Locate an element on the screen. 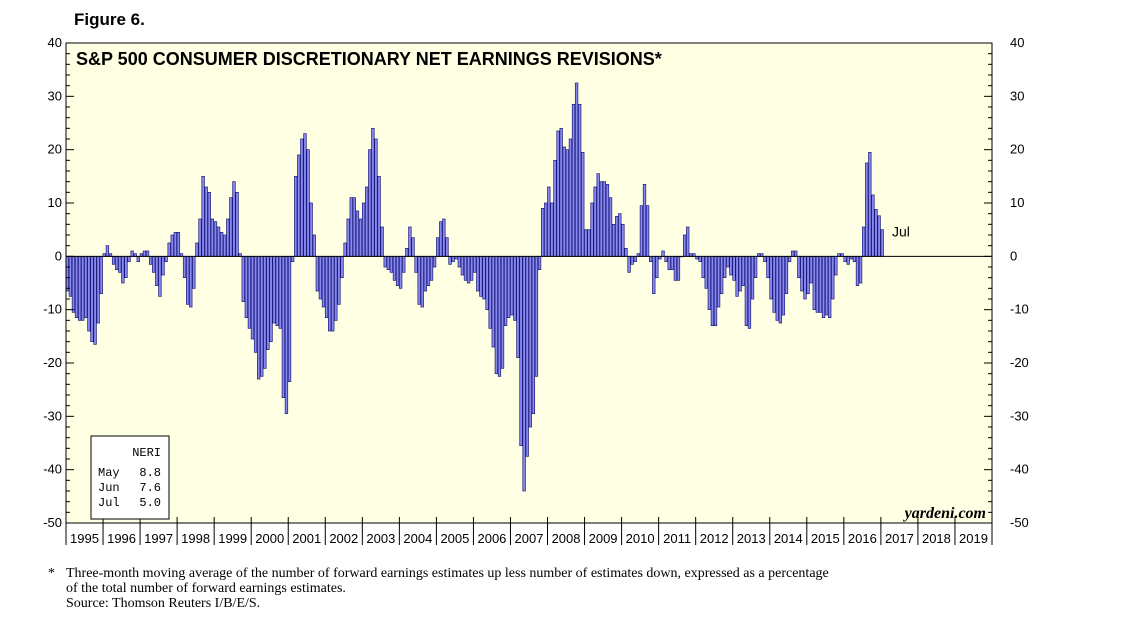 This screenshot has height=621, width=1138. y-tick-label-right: 30 is located at coordinates (1017, 95).